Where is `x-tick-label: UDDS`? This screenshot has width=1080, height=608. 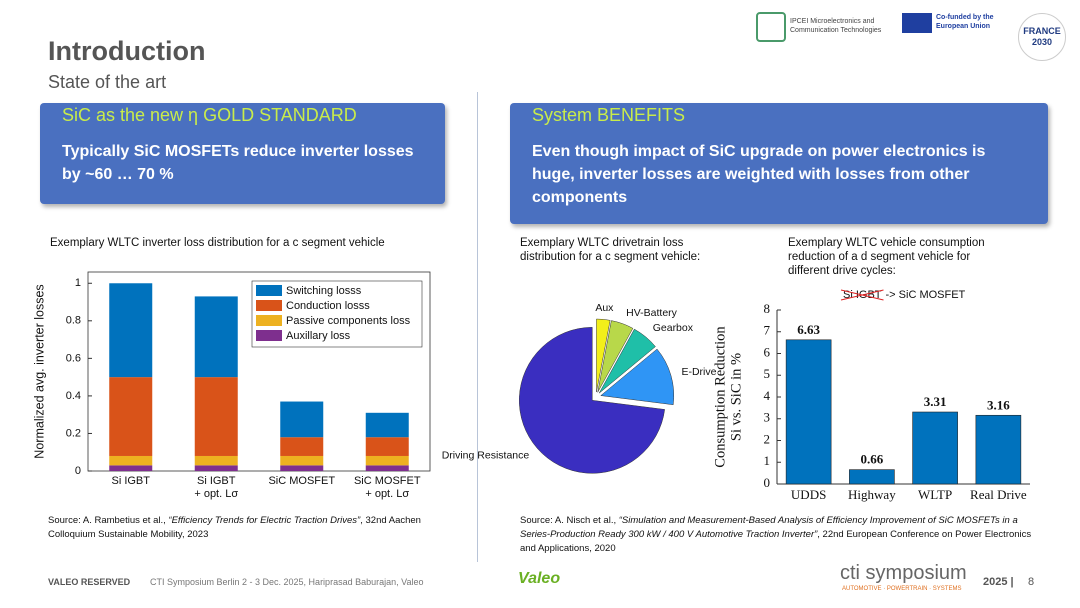 x-tick-label: UDDS is located at coordinates (808, 495).